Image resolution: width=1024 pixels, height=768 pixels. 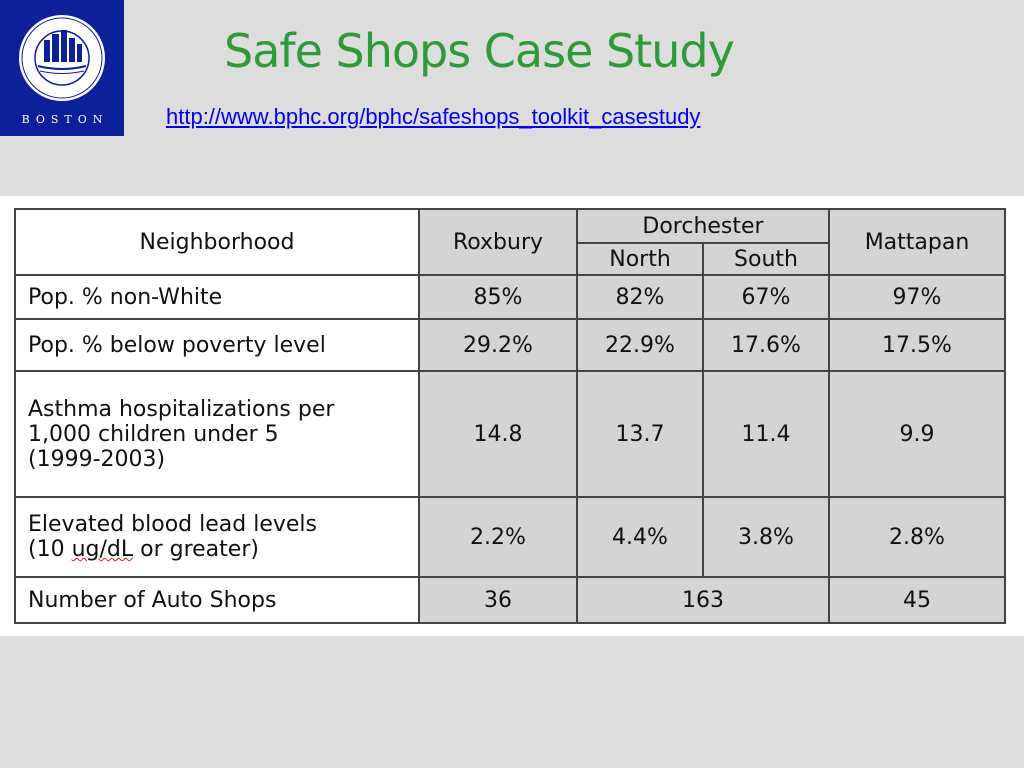 I want to click on cell-north: 13.7, so click(x=640, y=434).